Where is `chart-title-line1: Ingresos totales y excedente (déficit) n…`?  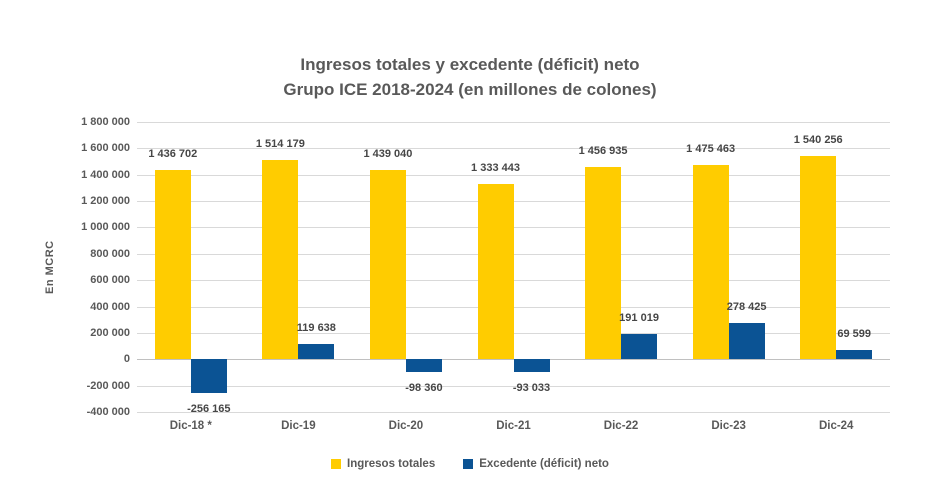 chart-title-line1: Ingresos totales y excedente (déficit) n… is located at coordinates (470, 64).